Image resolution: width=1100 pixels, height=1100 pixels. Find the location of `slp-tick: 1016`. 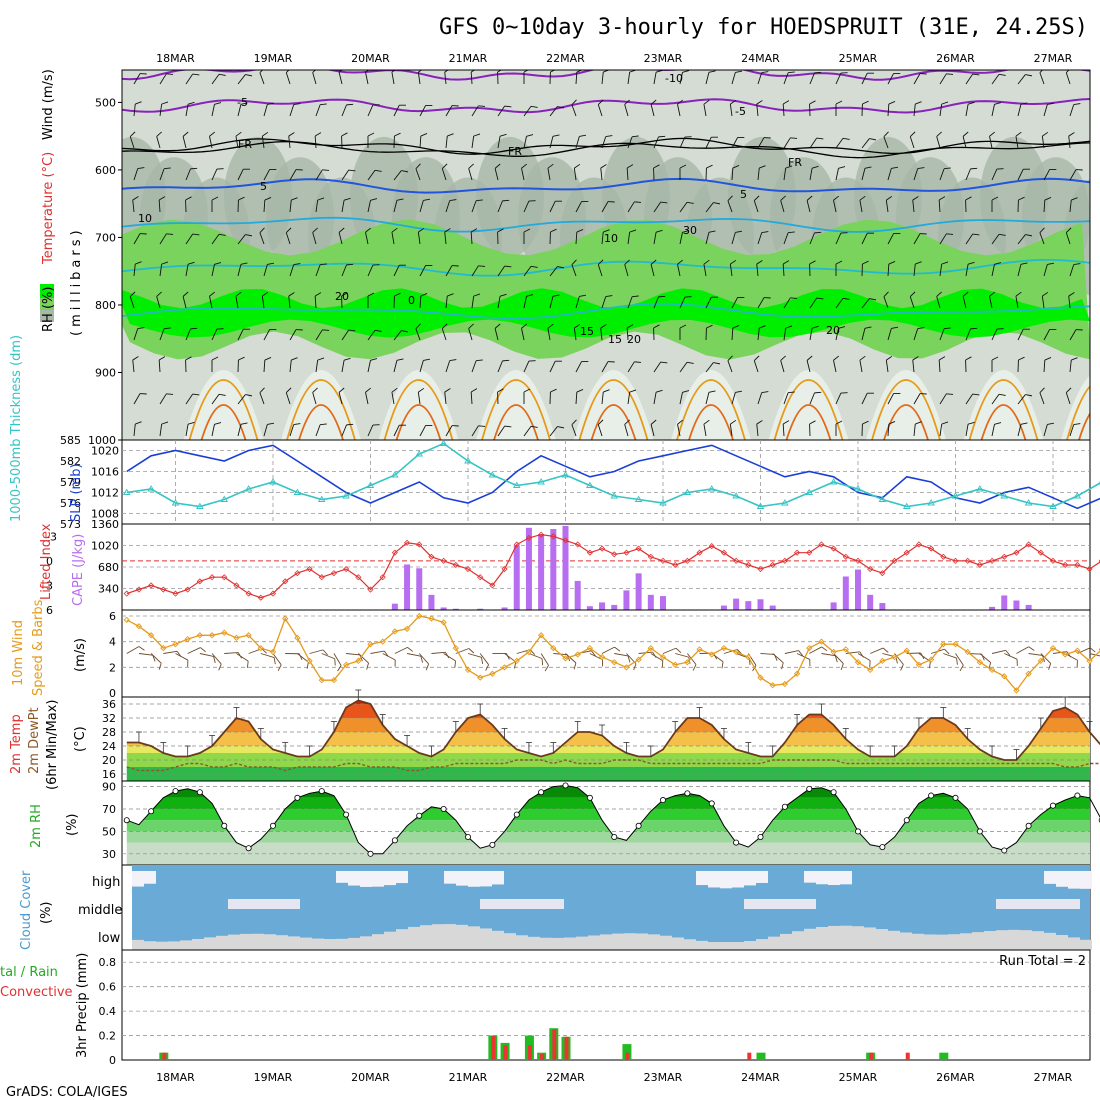

slp-tick: 1016 is located at coordinates (105, 472).